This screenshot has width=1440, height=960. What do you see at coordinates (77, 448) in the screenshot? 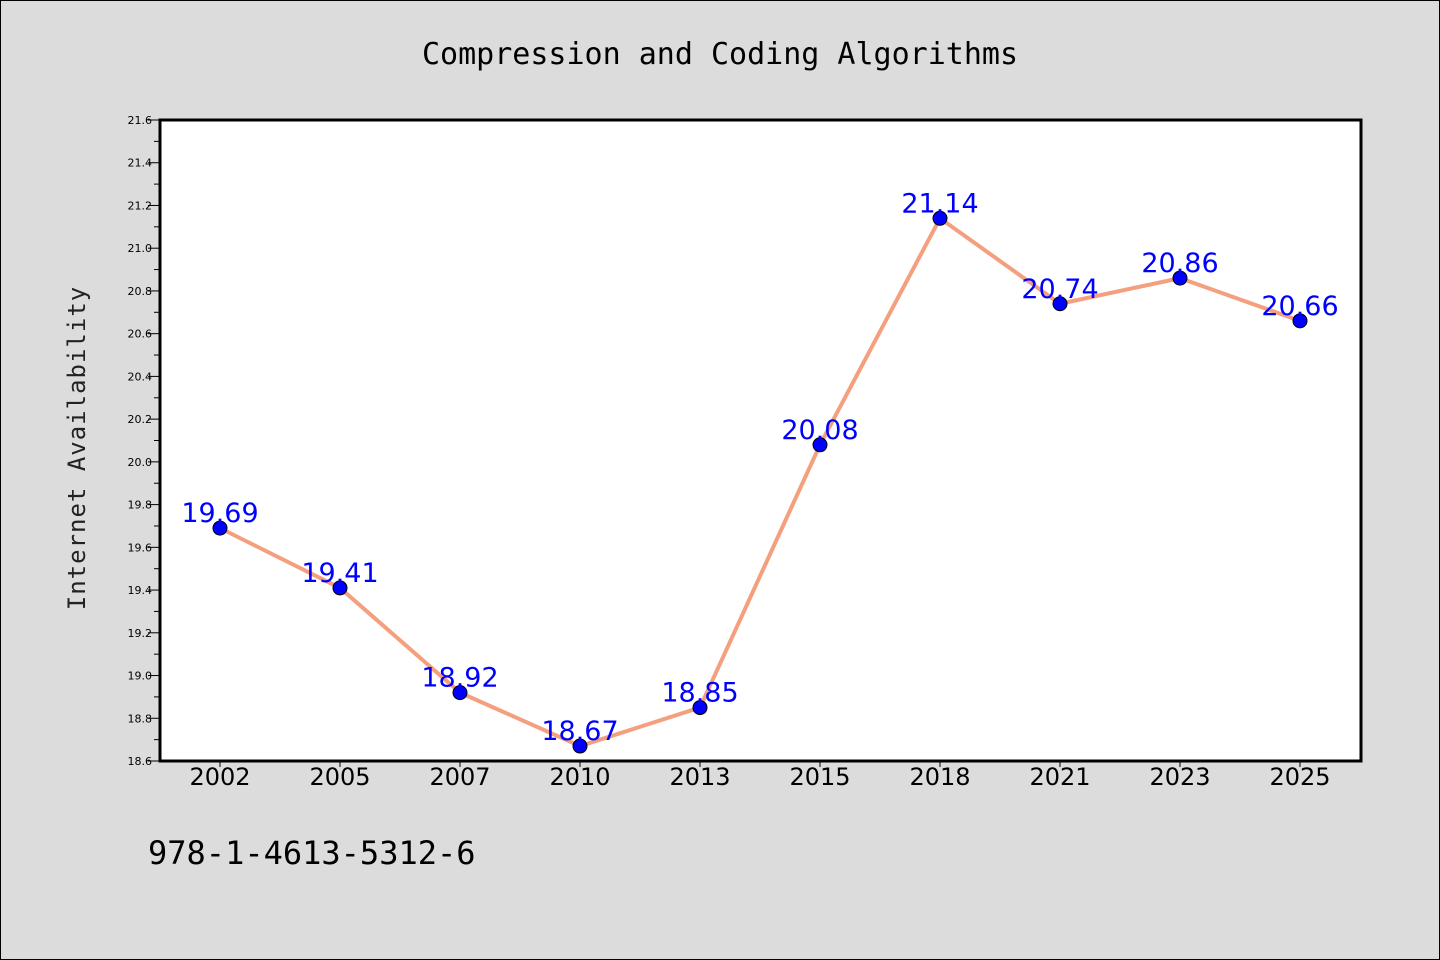
I see `y-axis-label: Internet Availability` at bounding box center [77, 448].